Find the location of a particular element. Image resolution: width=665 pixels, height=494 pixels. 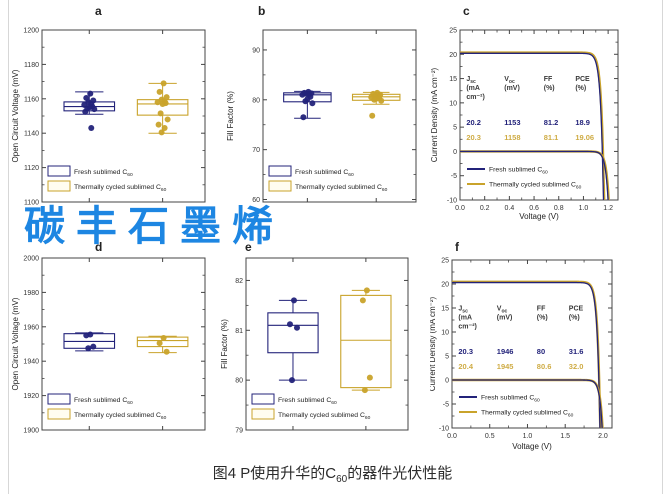

svg-text: 81 is located at coordinates (239, 331).